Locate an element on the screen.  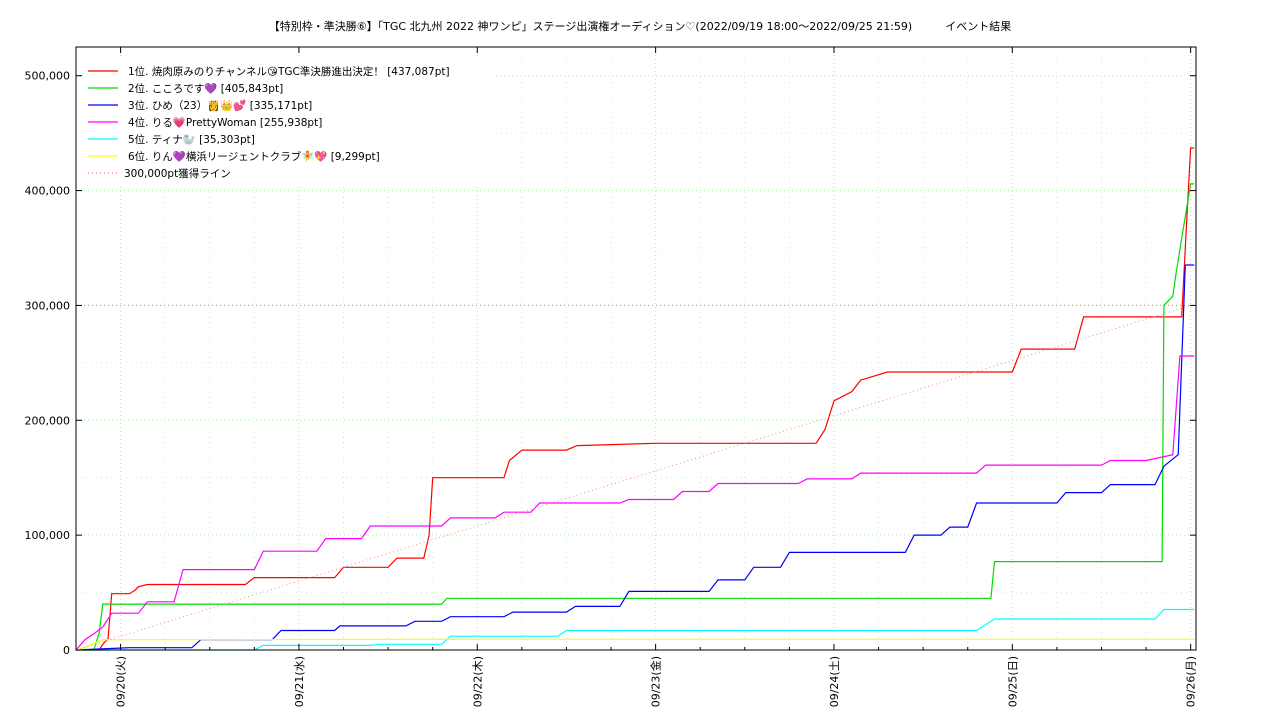
legend-label-5: 5位. ティナ🦭 [35,303pt] is located at coordinates (191, 139).